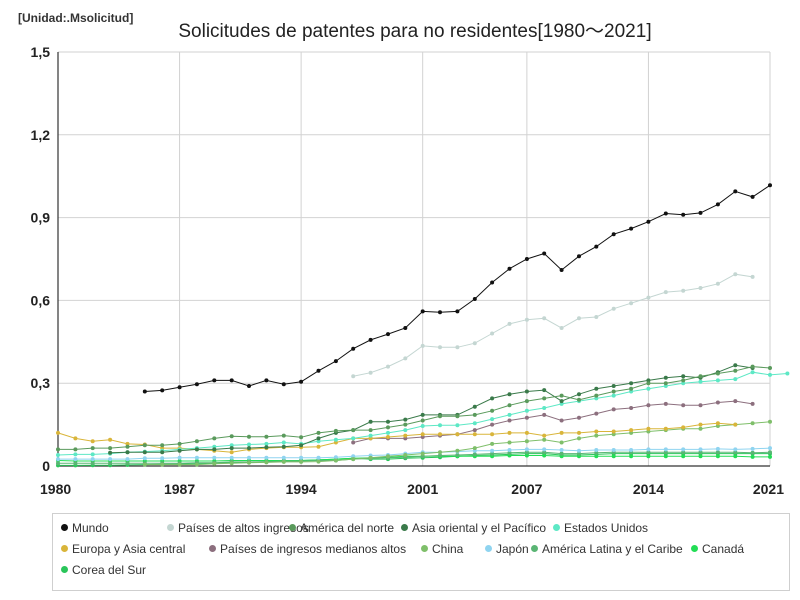 This screenshot has height=600, width=800. I want to click on legend-item: Países de ingresos medianos altos, so click(307, 548).